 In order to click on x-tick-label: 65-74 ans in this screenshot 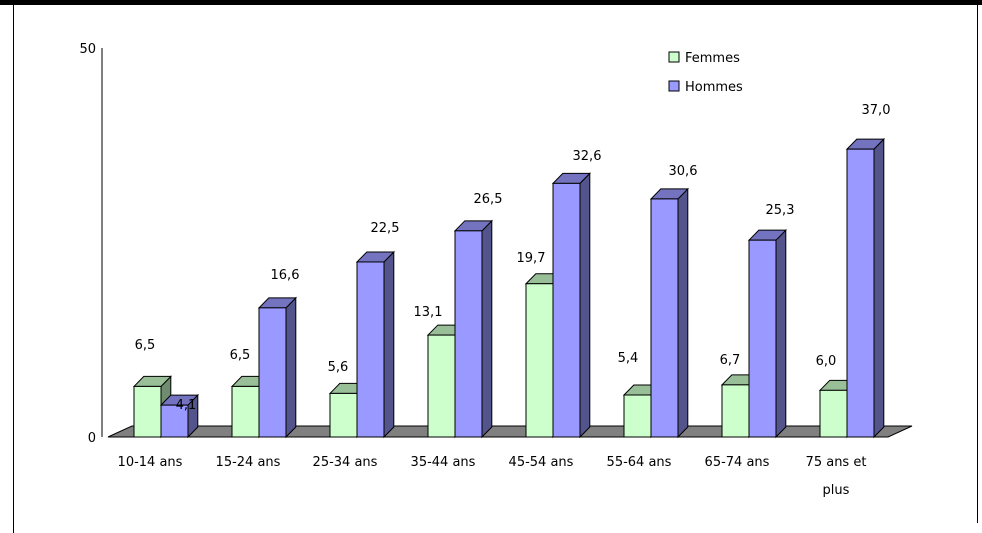, I will do `click(737, 462)`.